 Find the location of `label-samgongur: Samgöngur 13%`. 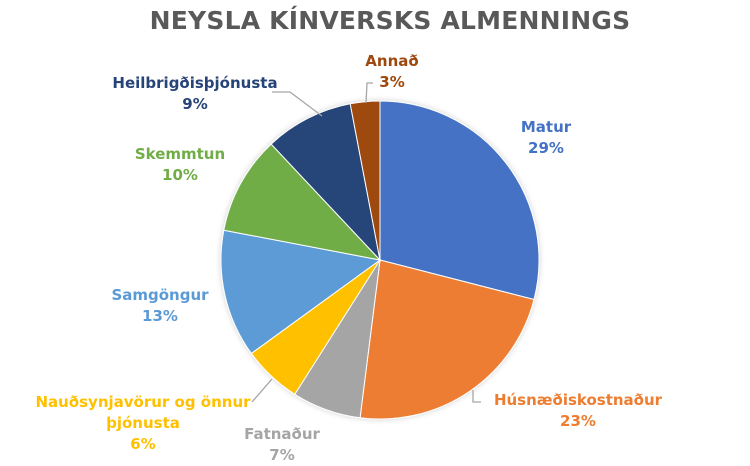

label-samgongur: Samgöngur 13% is located at coordinates (160, 305).